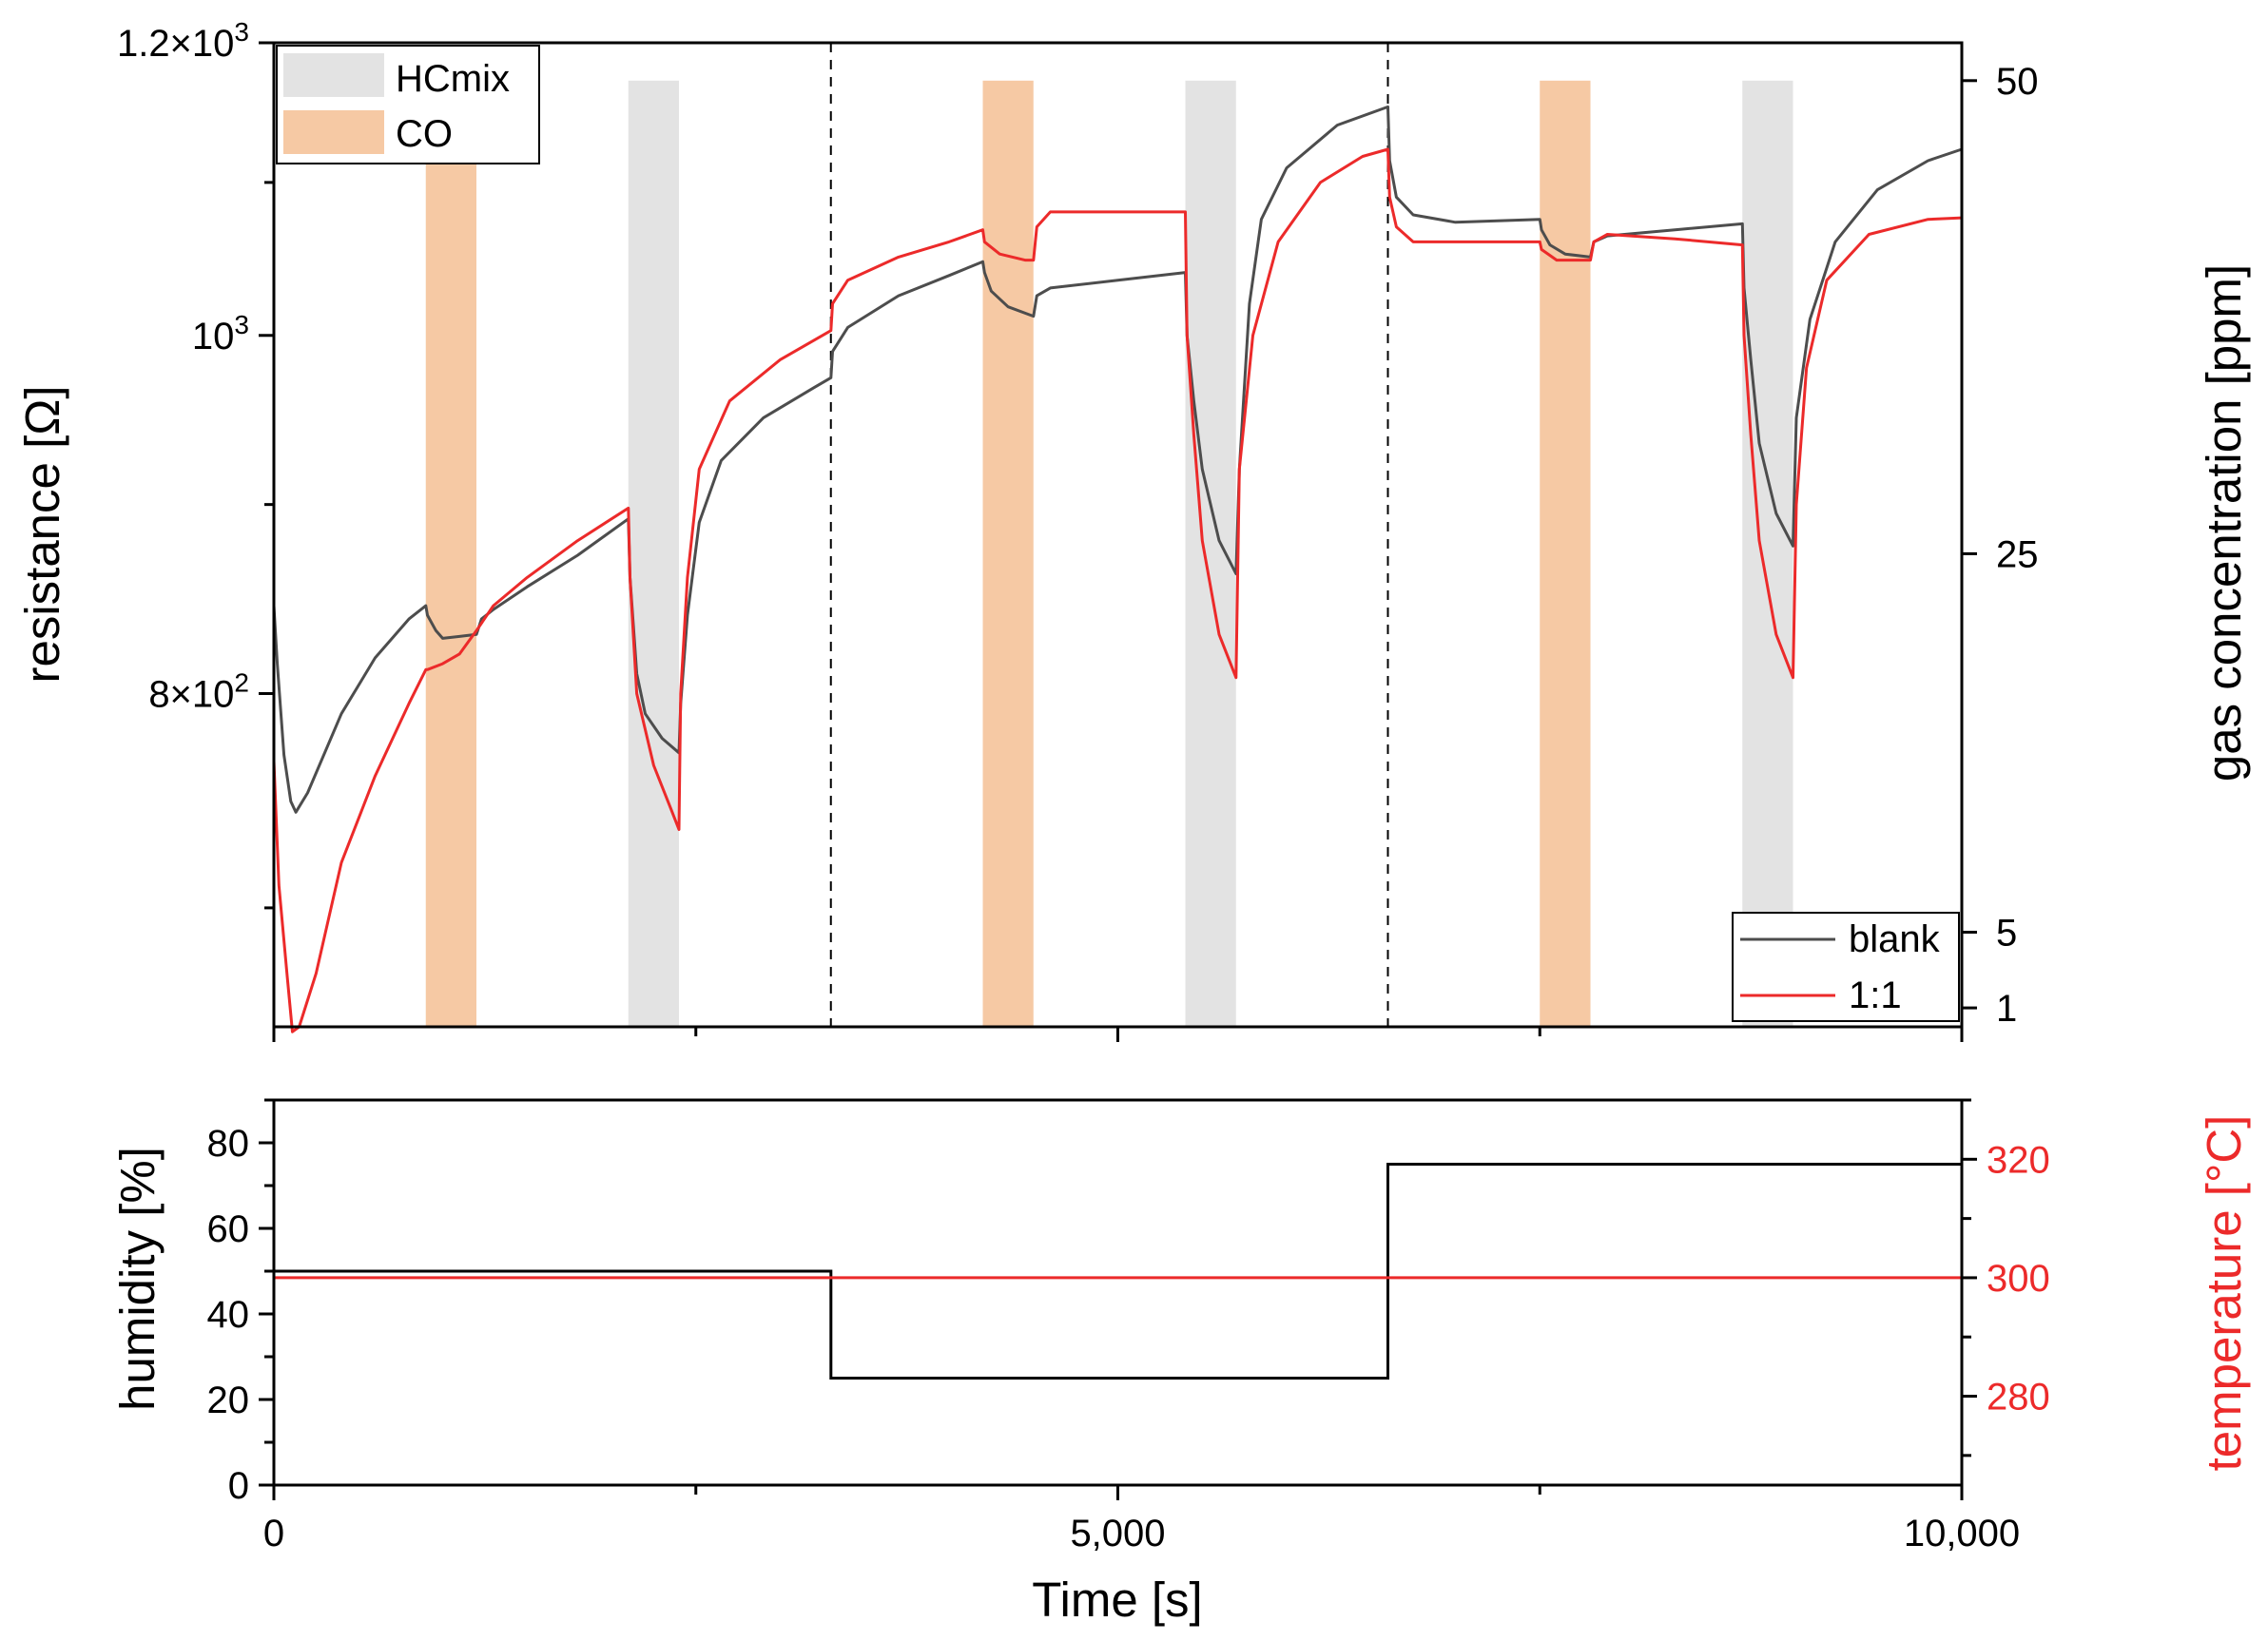 This screenshot has height=1641, width=2268. What do you see at coordinates (453, 79) in the screenshot?
I see `hcmix-legend-label: HCmix` at bounding box center [453, 79].